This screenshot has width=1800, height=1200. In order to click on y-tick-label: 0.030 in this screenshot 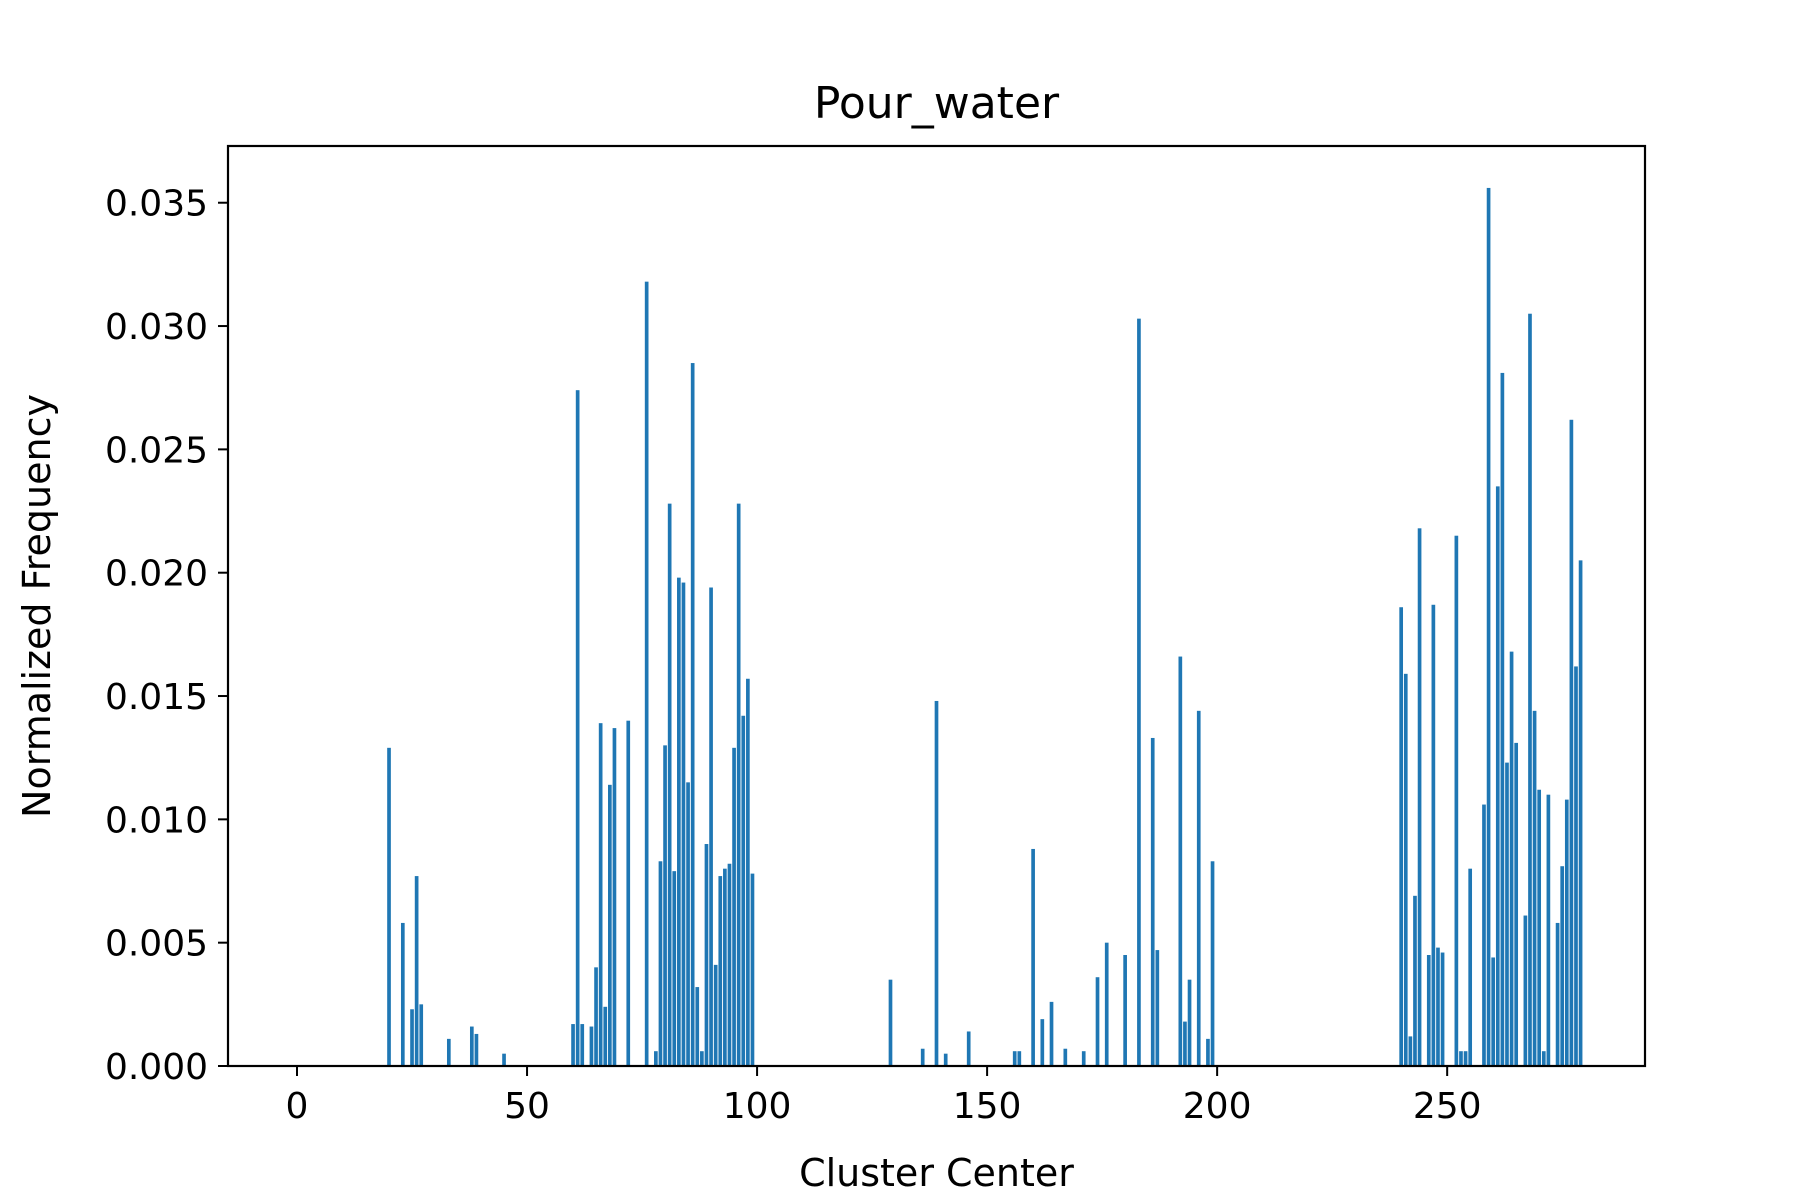, I will do `click(156, 327)`.